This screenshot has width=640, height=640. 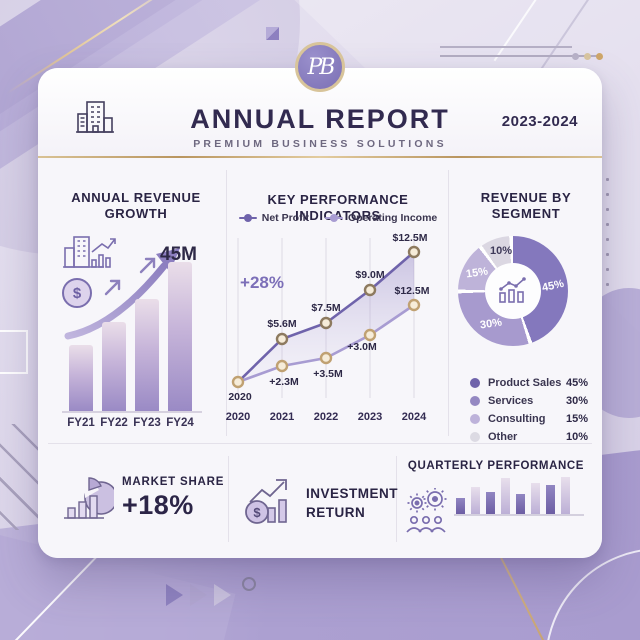 What do you see at coordinates (122, 294) in the screenshot?
I see `growth-arrow` at bounding box center [122, 294].